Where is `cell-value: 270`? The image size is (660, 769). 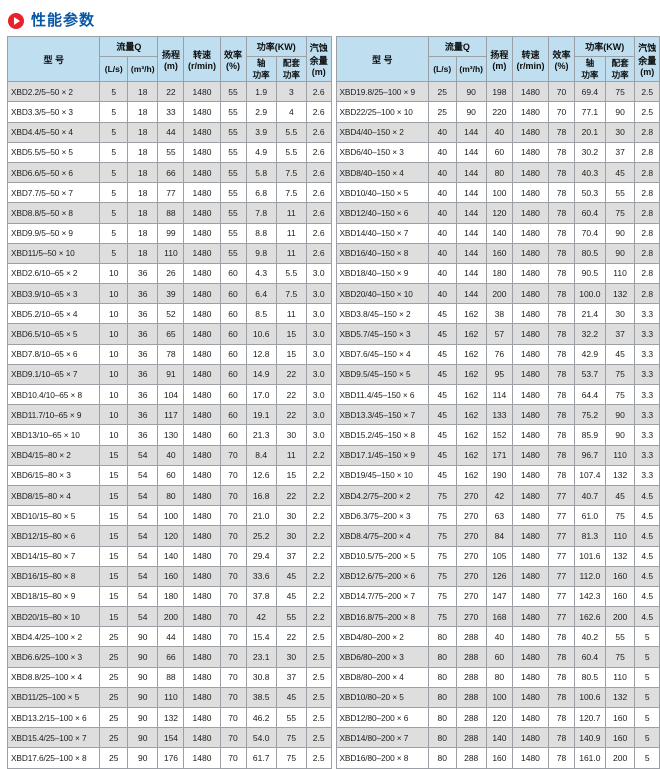
cell-value: 270 is located at coordinates (471, 556).